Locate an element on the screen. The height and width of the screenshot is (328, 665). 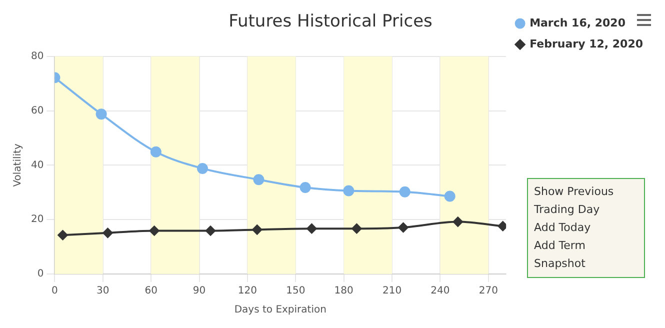
x-tick-label: 210 is located at coordinates (392, 291).